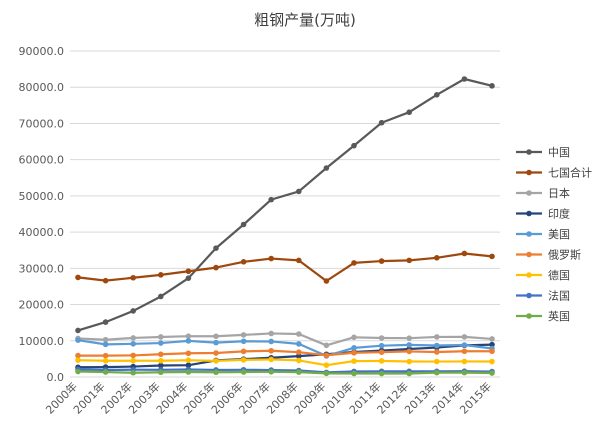  I want to click on y-tick-label: 40000.0, so click(42, 232).